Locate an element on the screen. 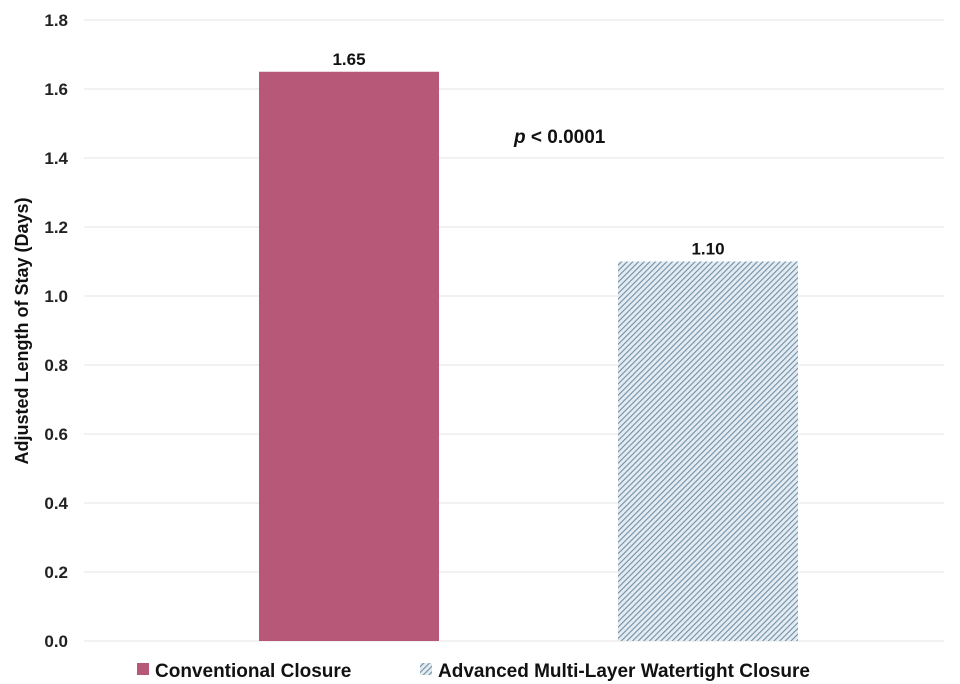 The image size is (960, 684). legend-label-advanced: Advanced Multi-Layer Watertight Closure is located at coordinates (624, 671).